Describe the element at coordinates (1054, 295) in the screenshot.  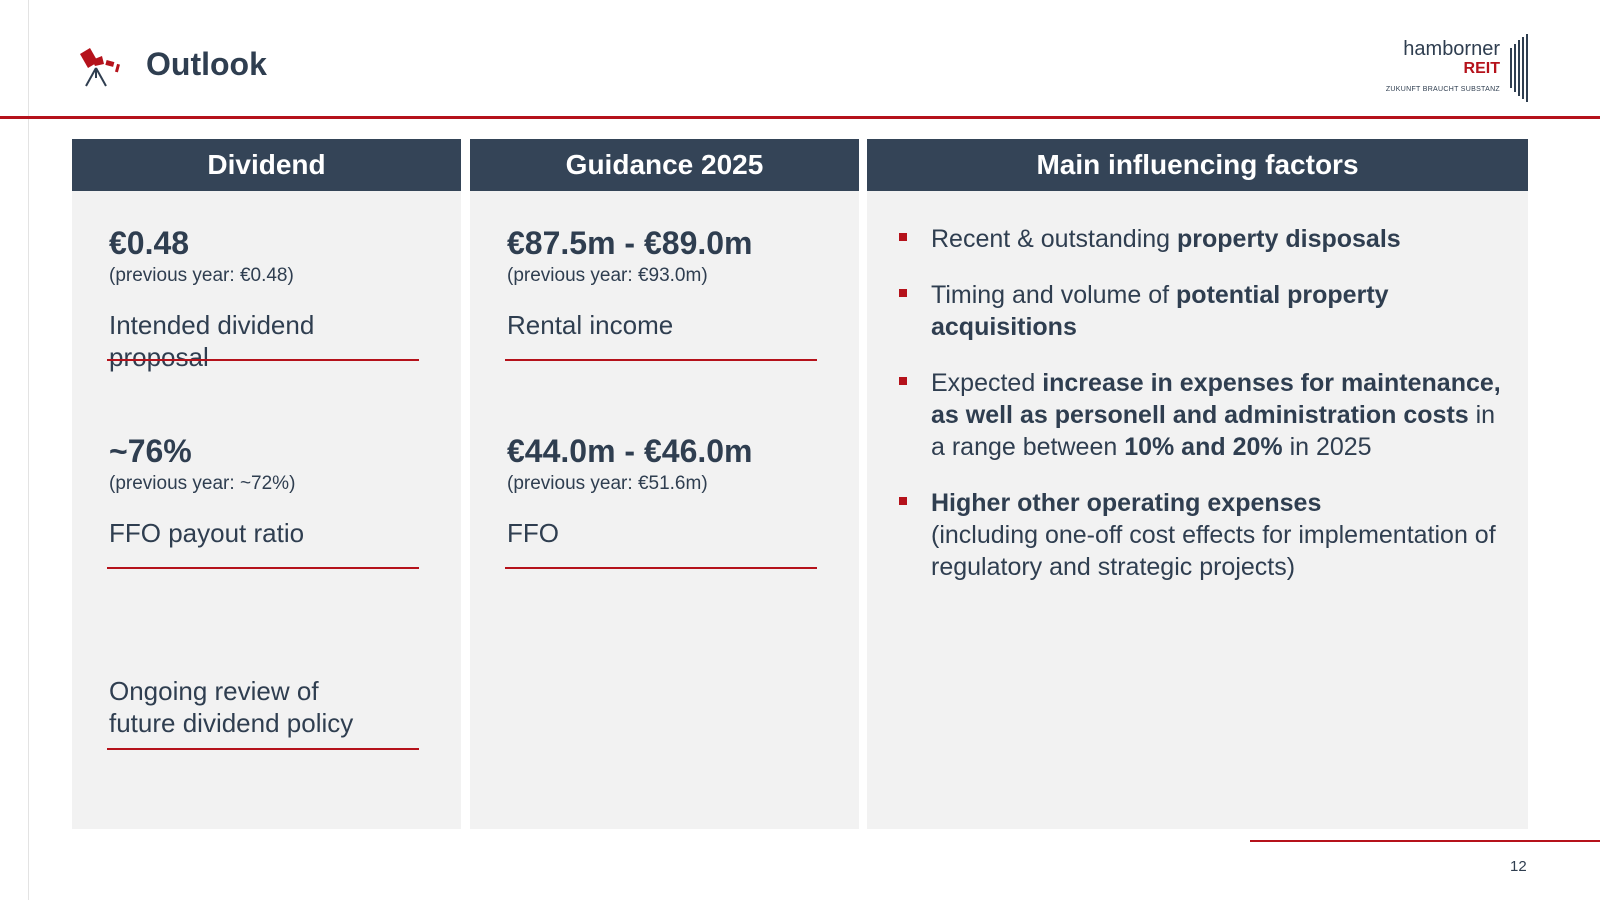
I see `factor-text: Timing and volume of` at that location.